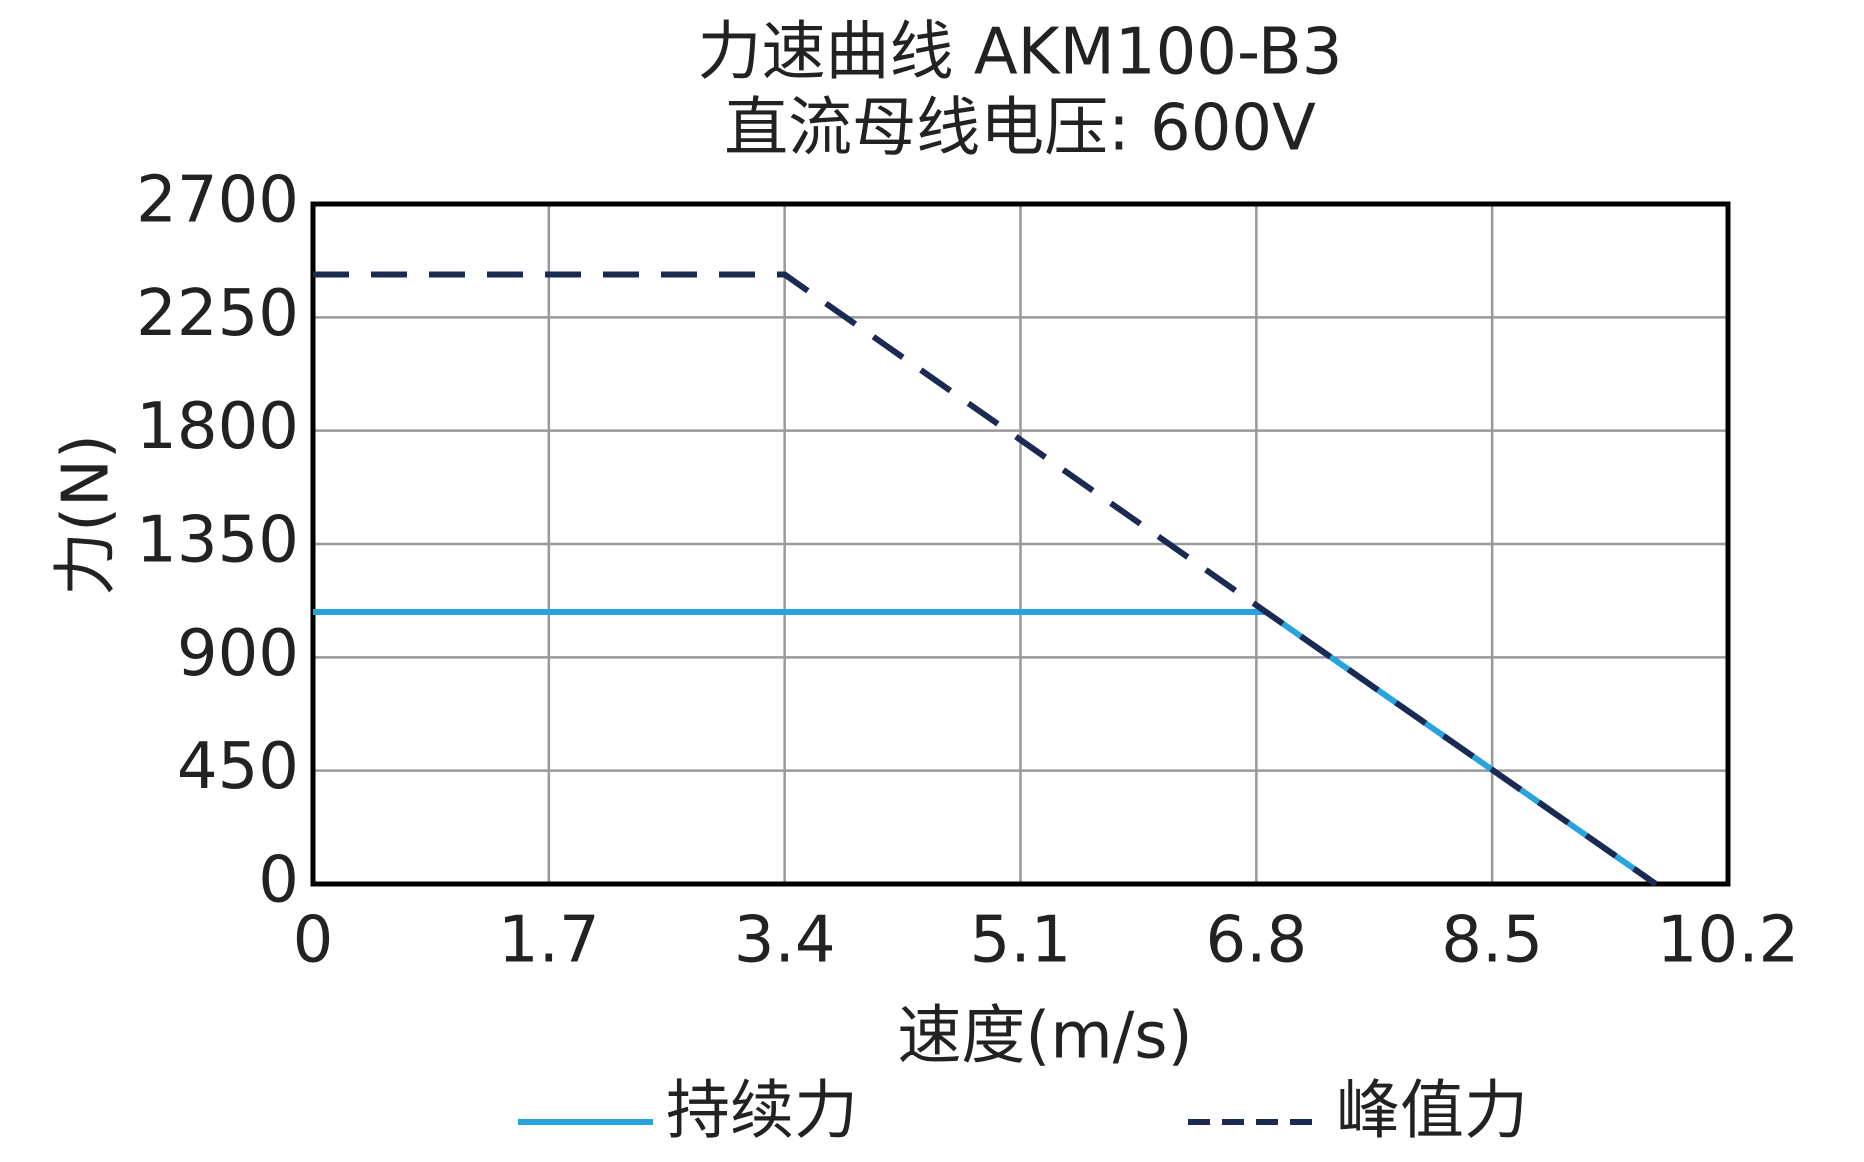 The image size is (1864, 1162). What do you see at coordinates (1021, 941) in the screenshot?
I see `x-tick-label: 5.1` at bounding box center [1021, 941].